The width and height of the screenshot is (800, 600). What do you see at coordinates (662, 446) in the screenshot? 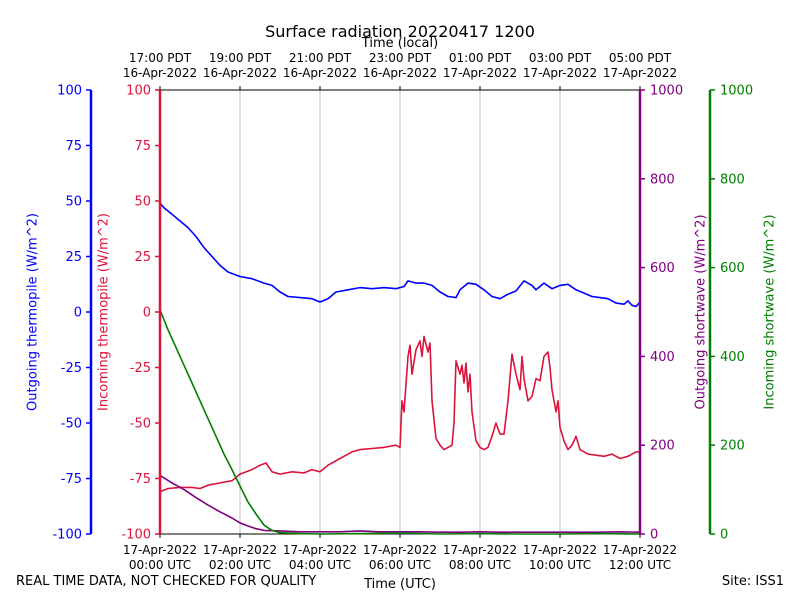
I see `outgoing-shortwave-tick-label: 200` at bounding box center [662, 446].